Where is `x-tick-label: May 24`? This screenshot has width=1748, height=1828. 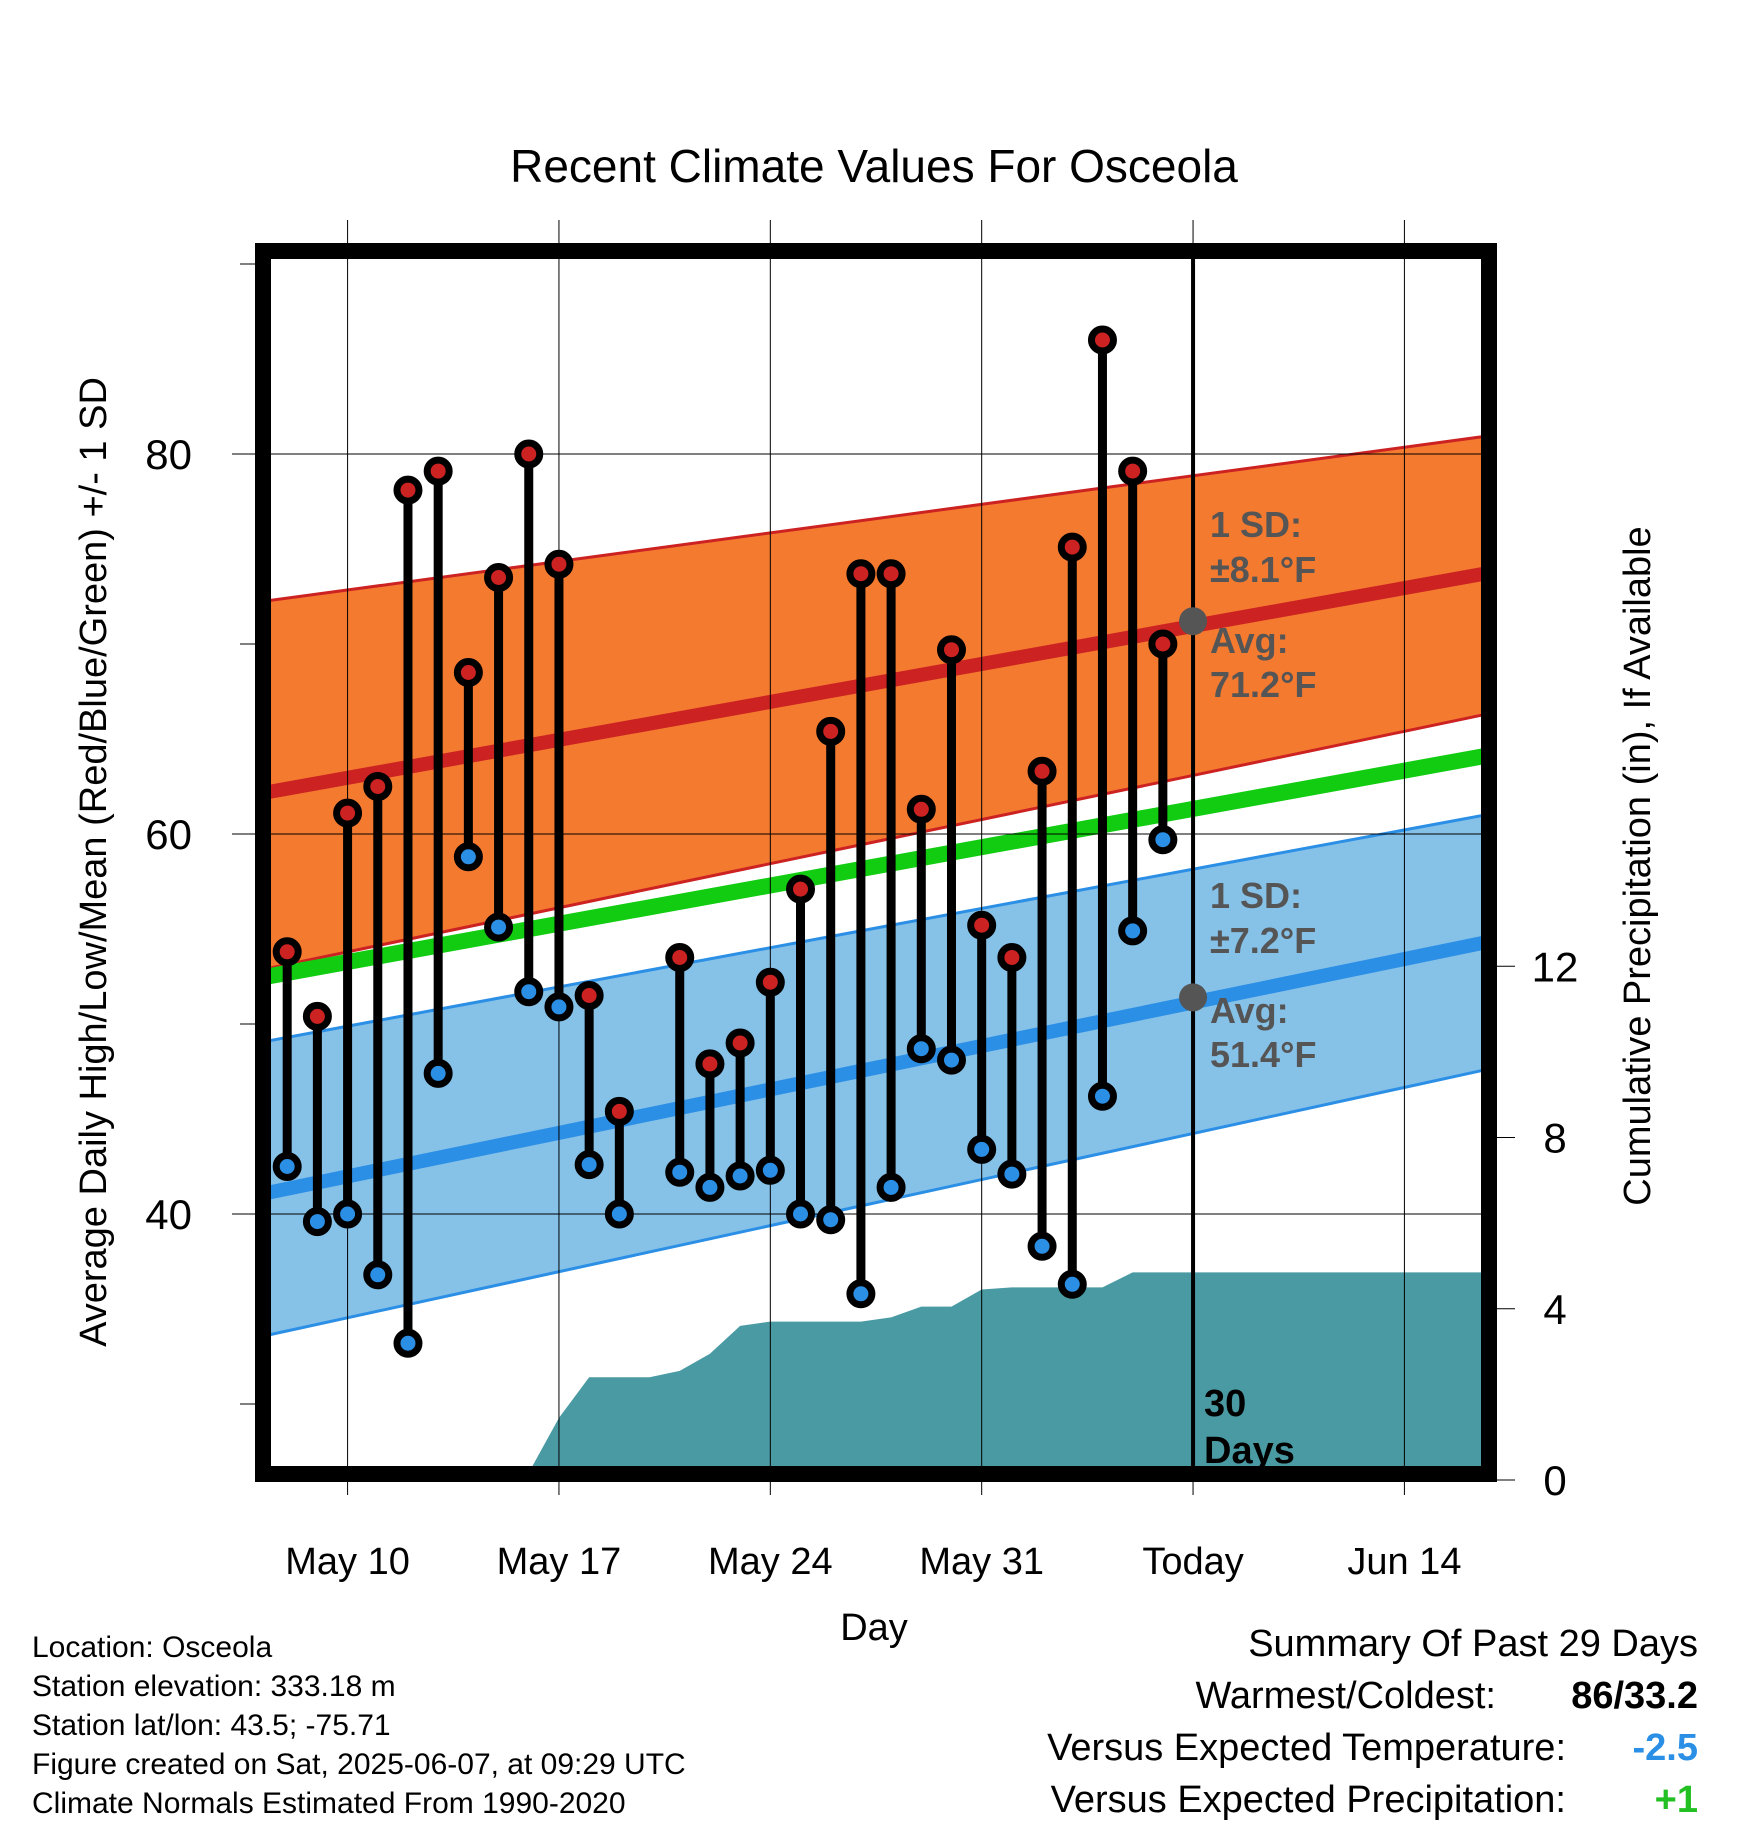
x-tick-label: May 24 is located at coordinates (770, 1562).